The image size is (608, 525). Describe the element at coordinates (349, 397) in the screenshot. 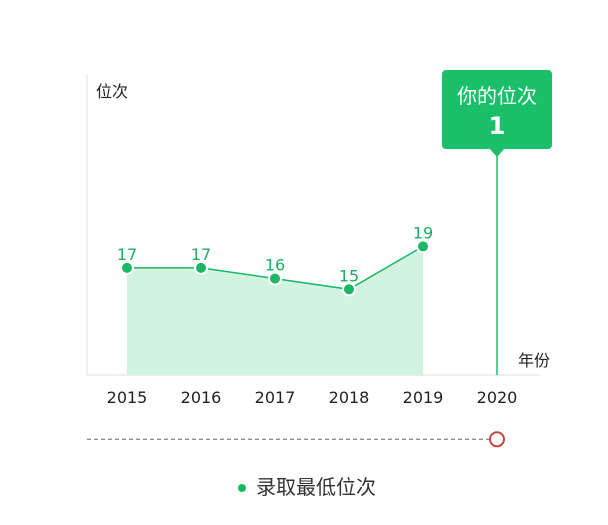

I see `x-tick-label: 2018` at that location.